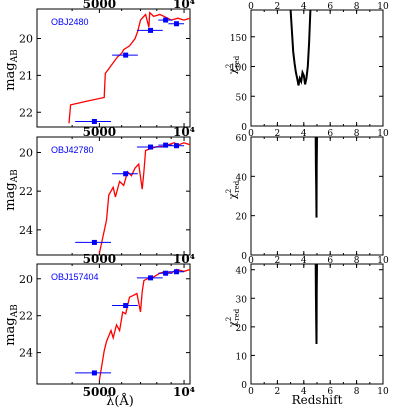  I want to click on right-ylabel-top: χ2red, so click(233, 64).